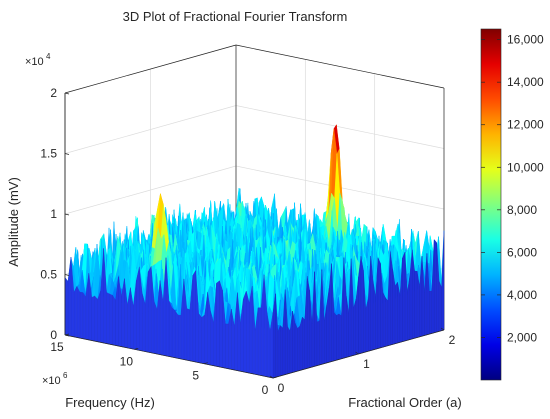 The width and height of the screenshot is (550, 419). Describe the element at coordinates (235, 16) in the screenshot. I see `chart-title: 3D Plot of Fractional Fourier Transform` at that location.